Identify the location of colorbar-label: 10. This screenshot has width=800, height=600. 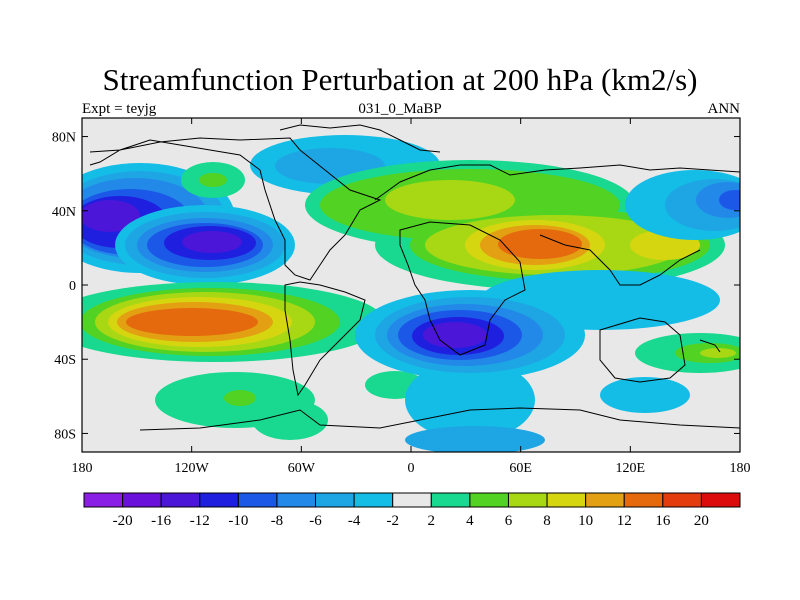
(585, 521).